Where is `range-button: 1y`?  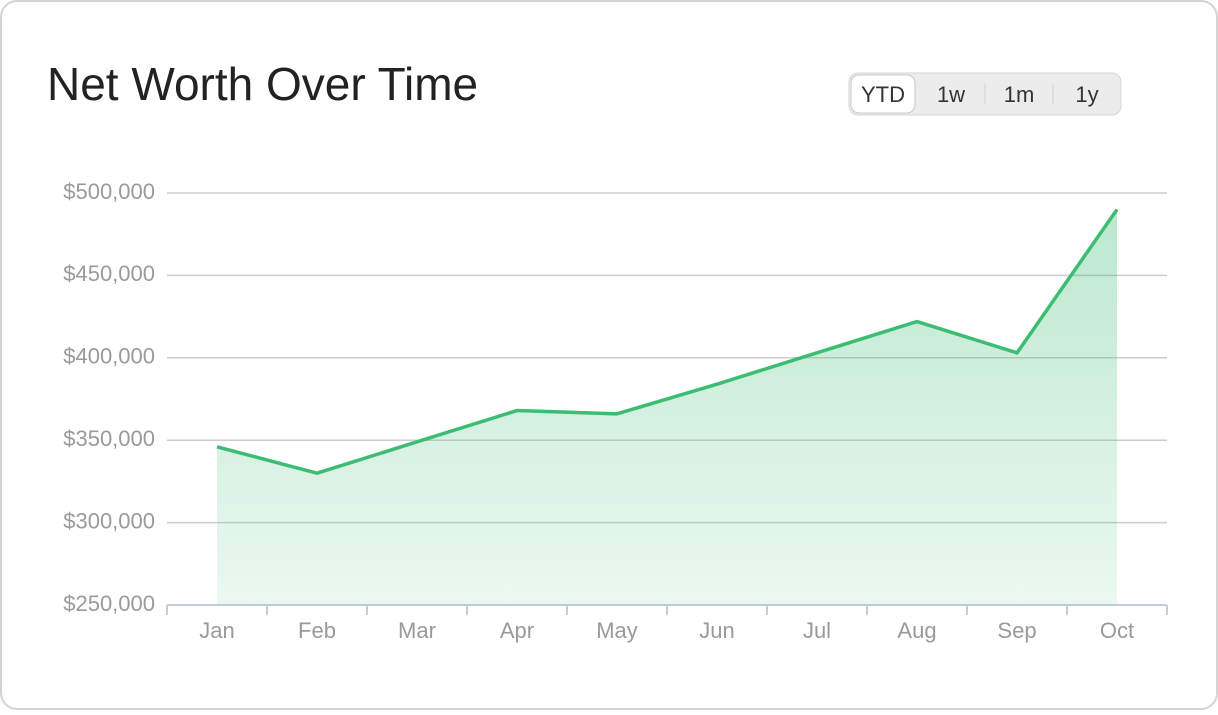
range-button: 1y is located at coordinates (1086, 94).